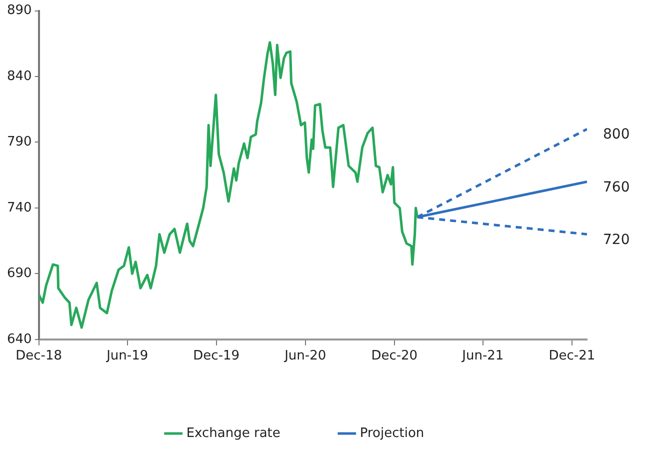 The height and width of the screenshot is (454, 645). I want to click on x-tick-label: Dec-18, so click(39, 356).